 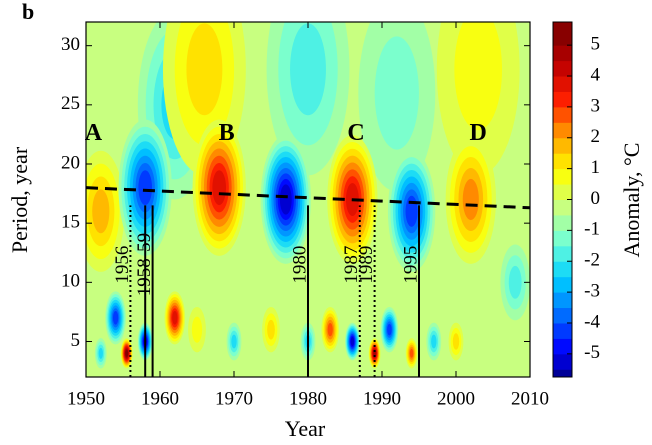 What do you see at coordinates (530, 398) in the screenshot?
I see `x-tick-label: 2010` at bounding box center [530, 398].